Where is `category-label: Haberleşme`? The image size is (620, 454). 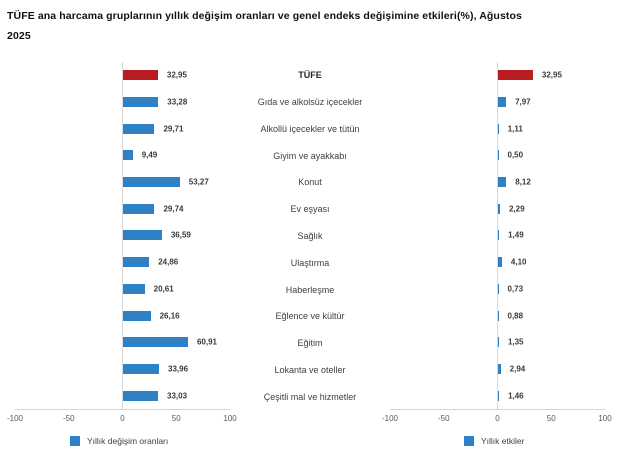
category-label: Haberleşme is located at coordinates (310, 289).